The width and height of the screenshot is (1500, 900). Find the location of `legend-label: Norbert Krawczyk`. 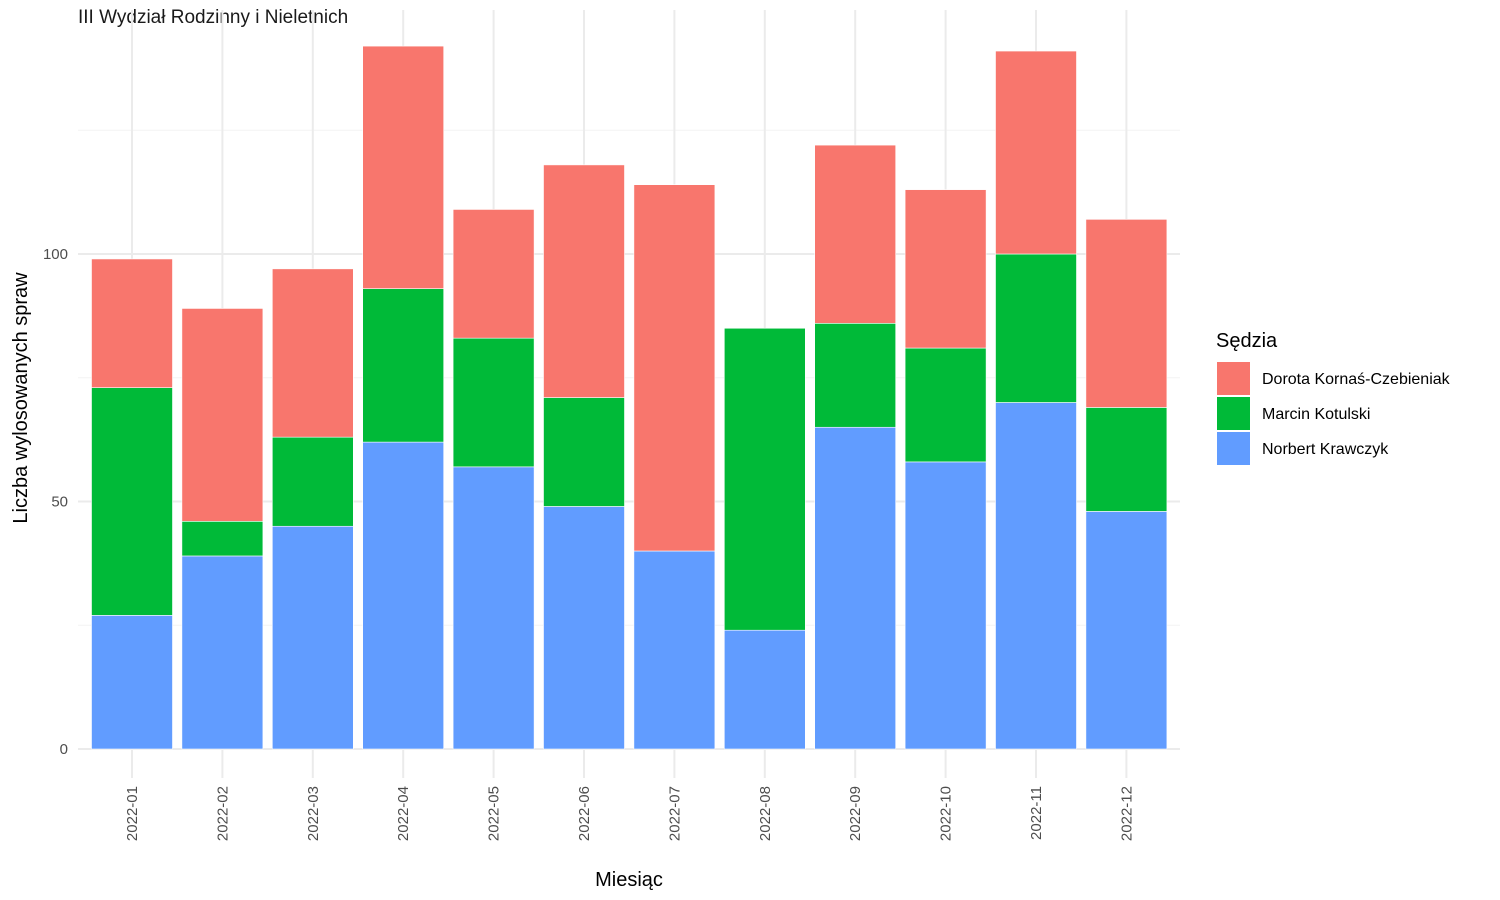

legend-label: Norbert Krawczyk is located at coordinates (1325, 449).